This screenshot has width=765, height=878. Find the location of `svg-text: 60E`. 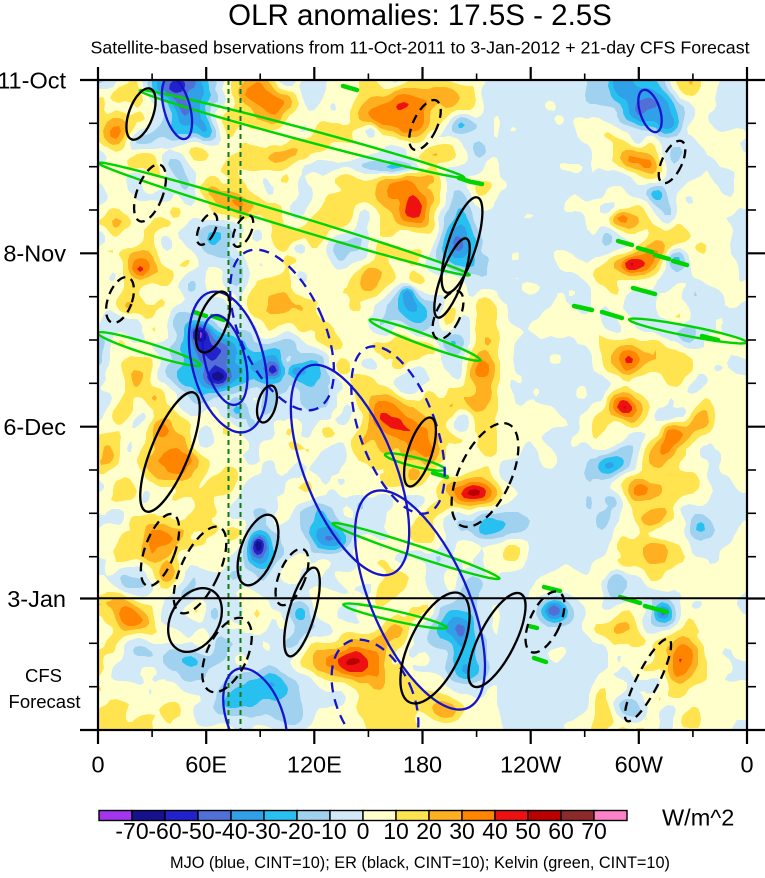

svg-text: 60E is located at coordinates (206, 765).